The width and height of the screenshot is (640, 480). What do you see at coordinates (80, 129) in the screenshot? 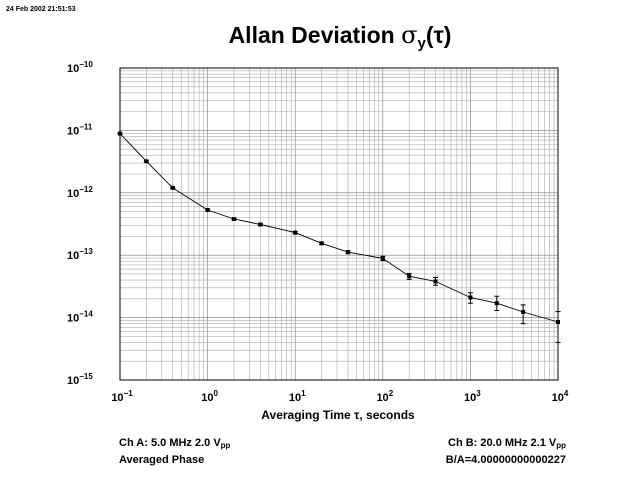
I see `y-tick-label: 10−11` at bounding box center [80, 129].